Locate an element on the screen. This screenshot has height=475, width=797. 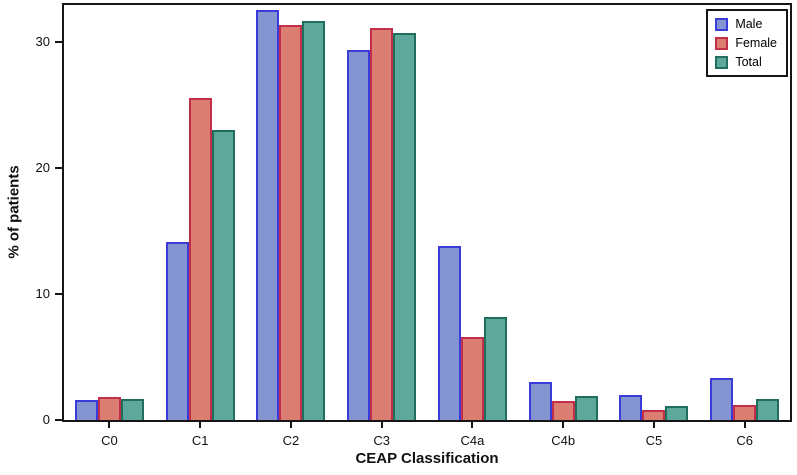
bar-group-c2: C2 is located at coordinates (291, 226).